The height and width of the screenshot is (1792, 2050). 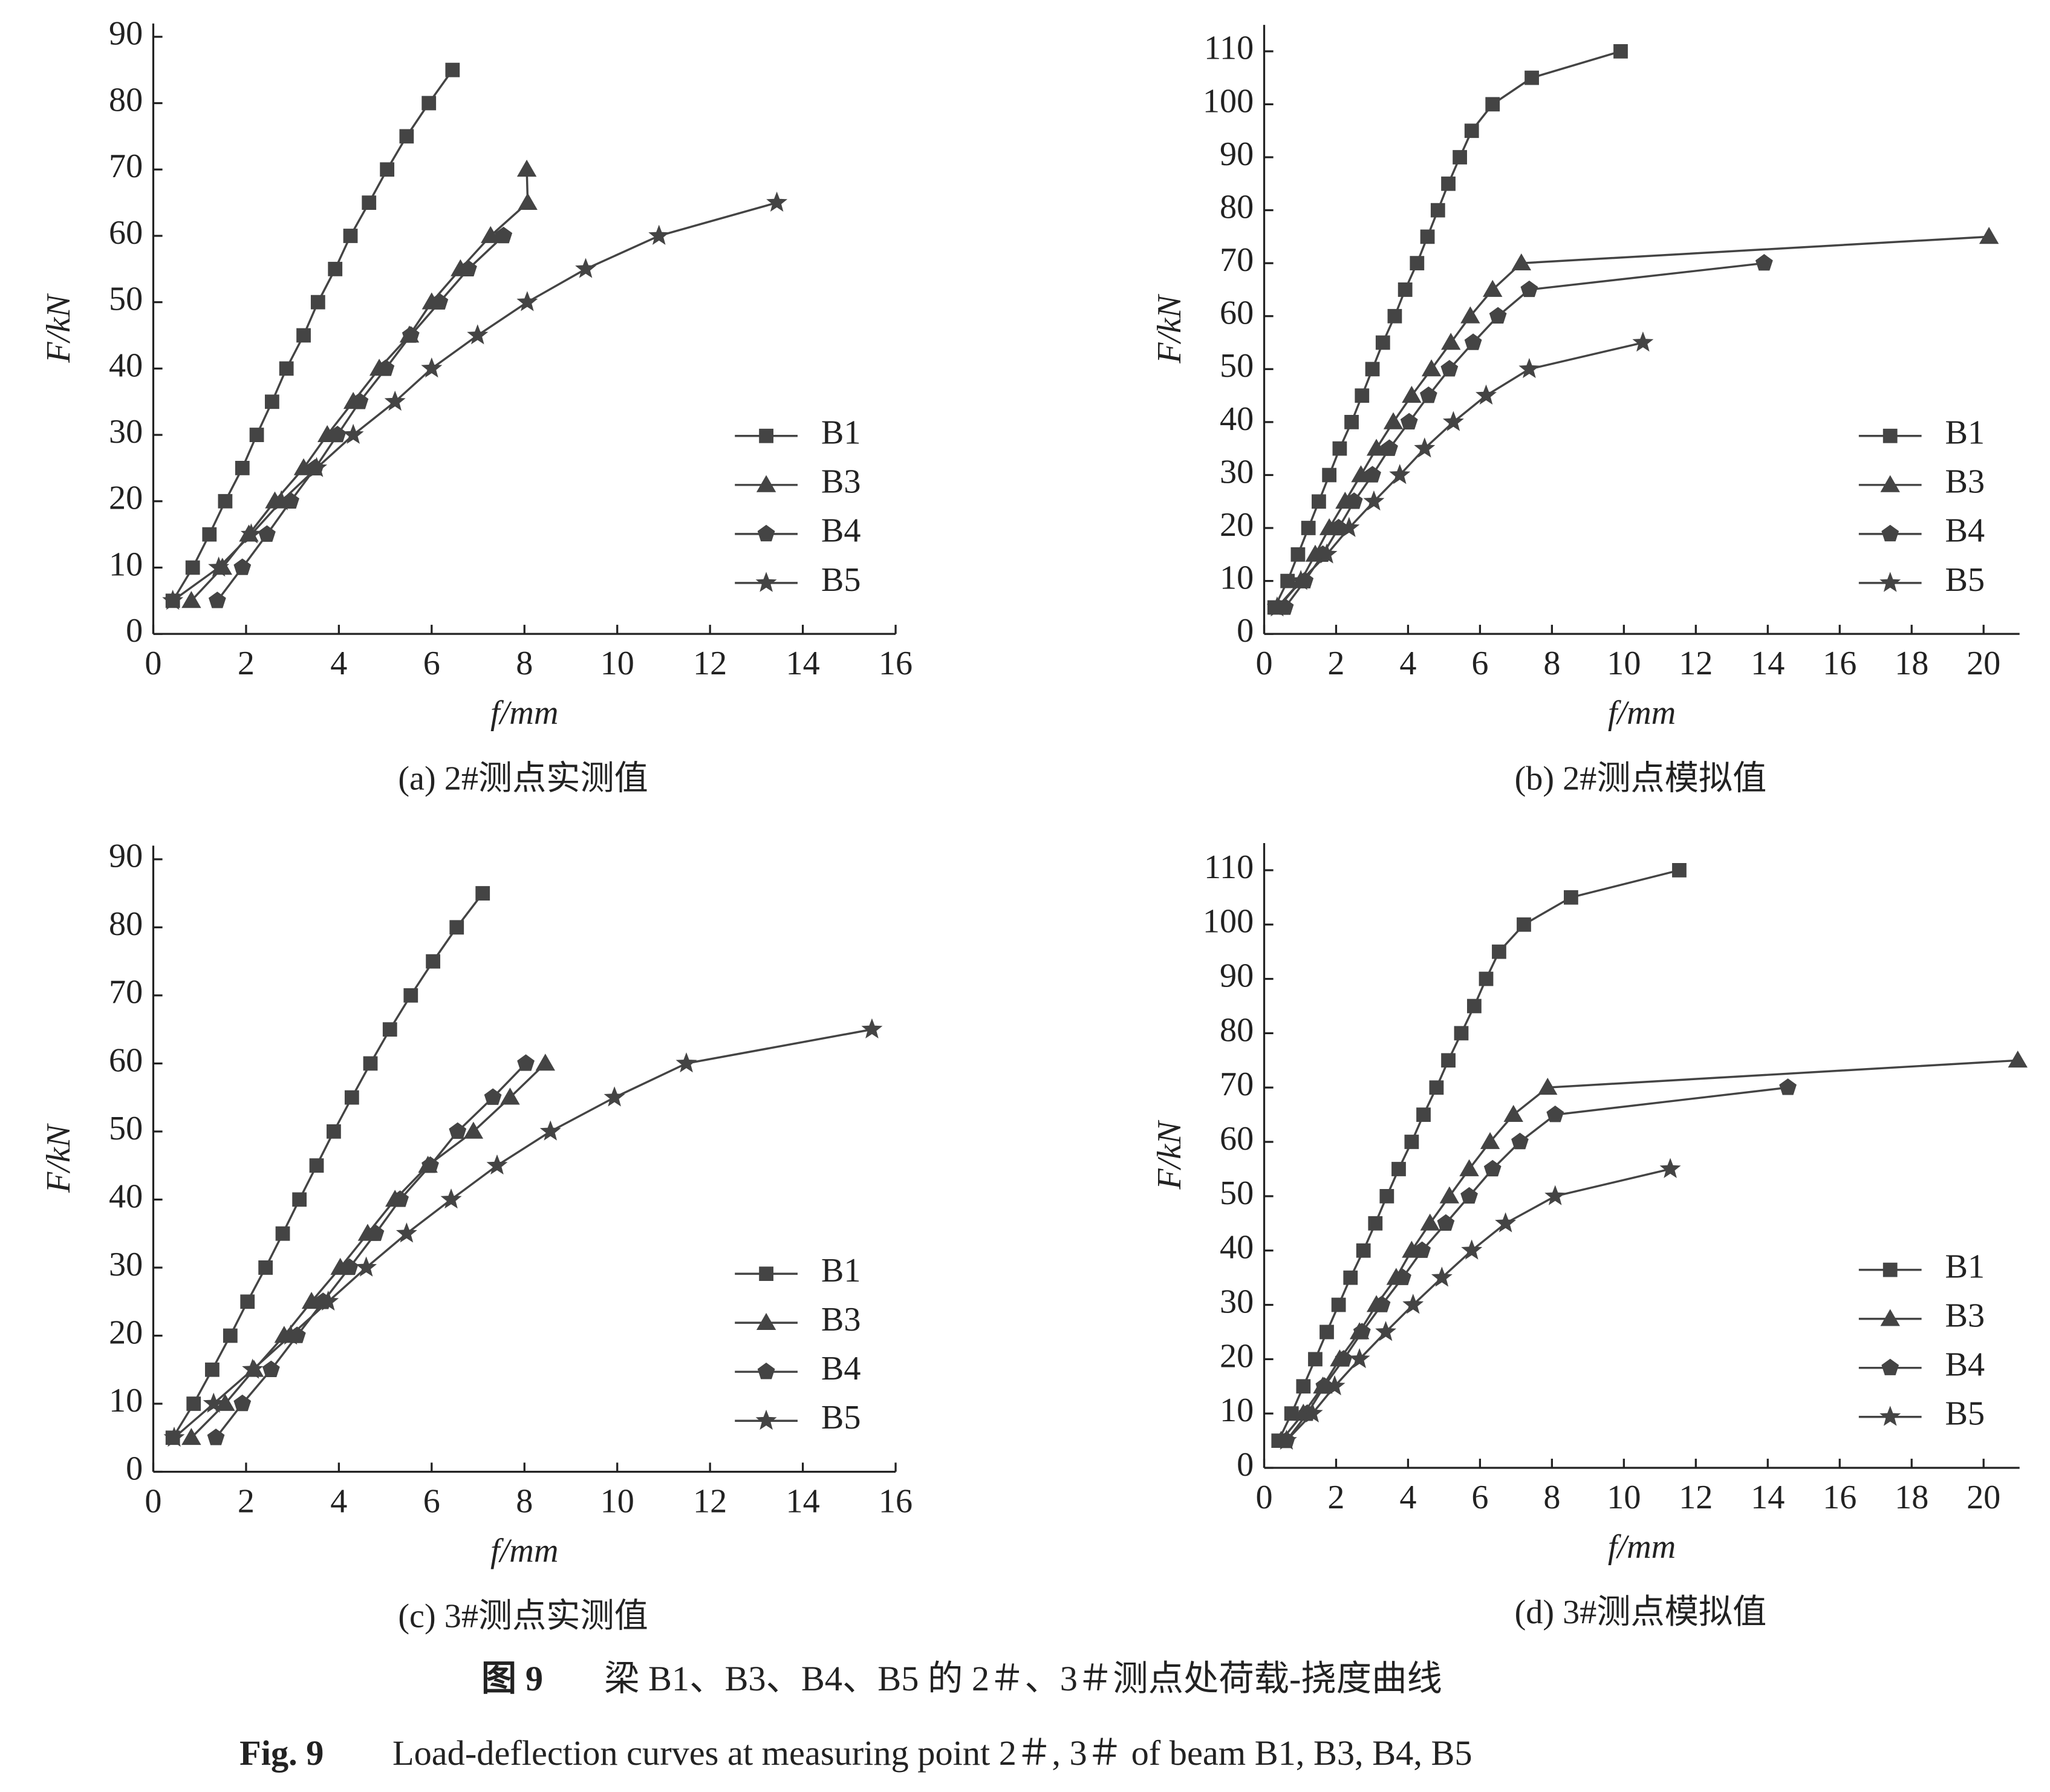 What do you see at coordinates (1237, 525) in the screenshot?
I see `y-tick-label: 20` at bounding box center [1237, 525].